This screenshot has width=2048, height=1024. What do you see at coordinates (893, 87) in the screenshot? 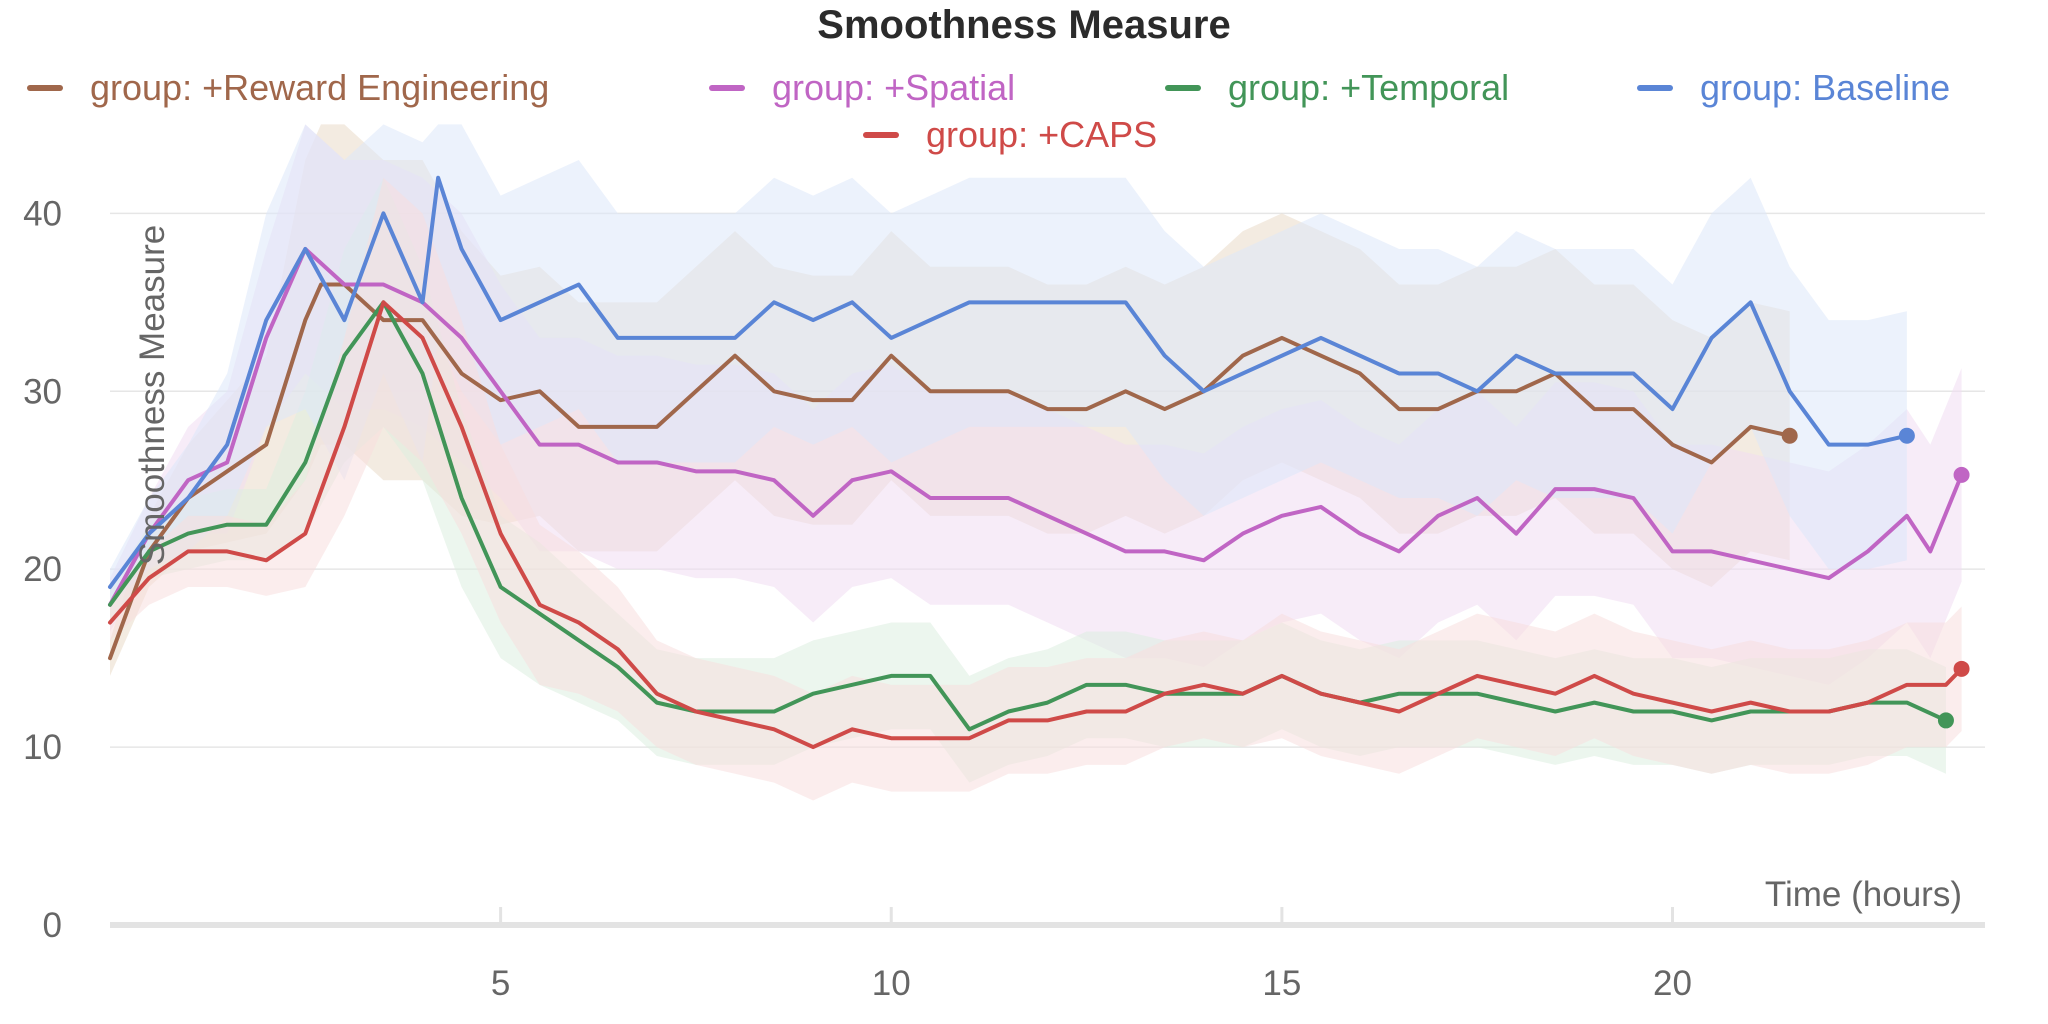
I see `legend-label: group: +Spatial` at bounding box center [893, 87].